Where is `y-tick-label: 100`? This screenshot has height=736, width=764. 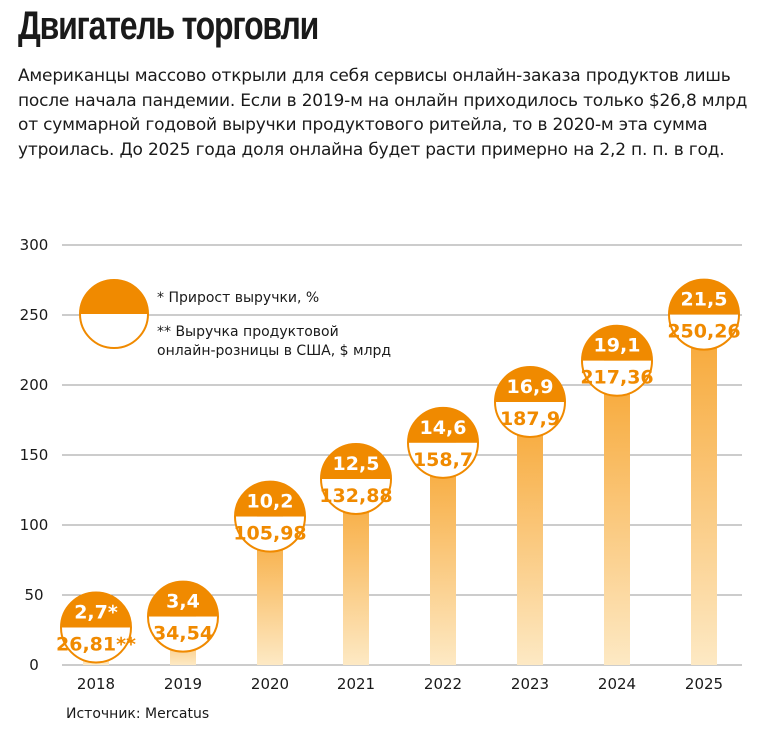
y-tick-label: 100 is located at coordinates (34, 525).